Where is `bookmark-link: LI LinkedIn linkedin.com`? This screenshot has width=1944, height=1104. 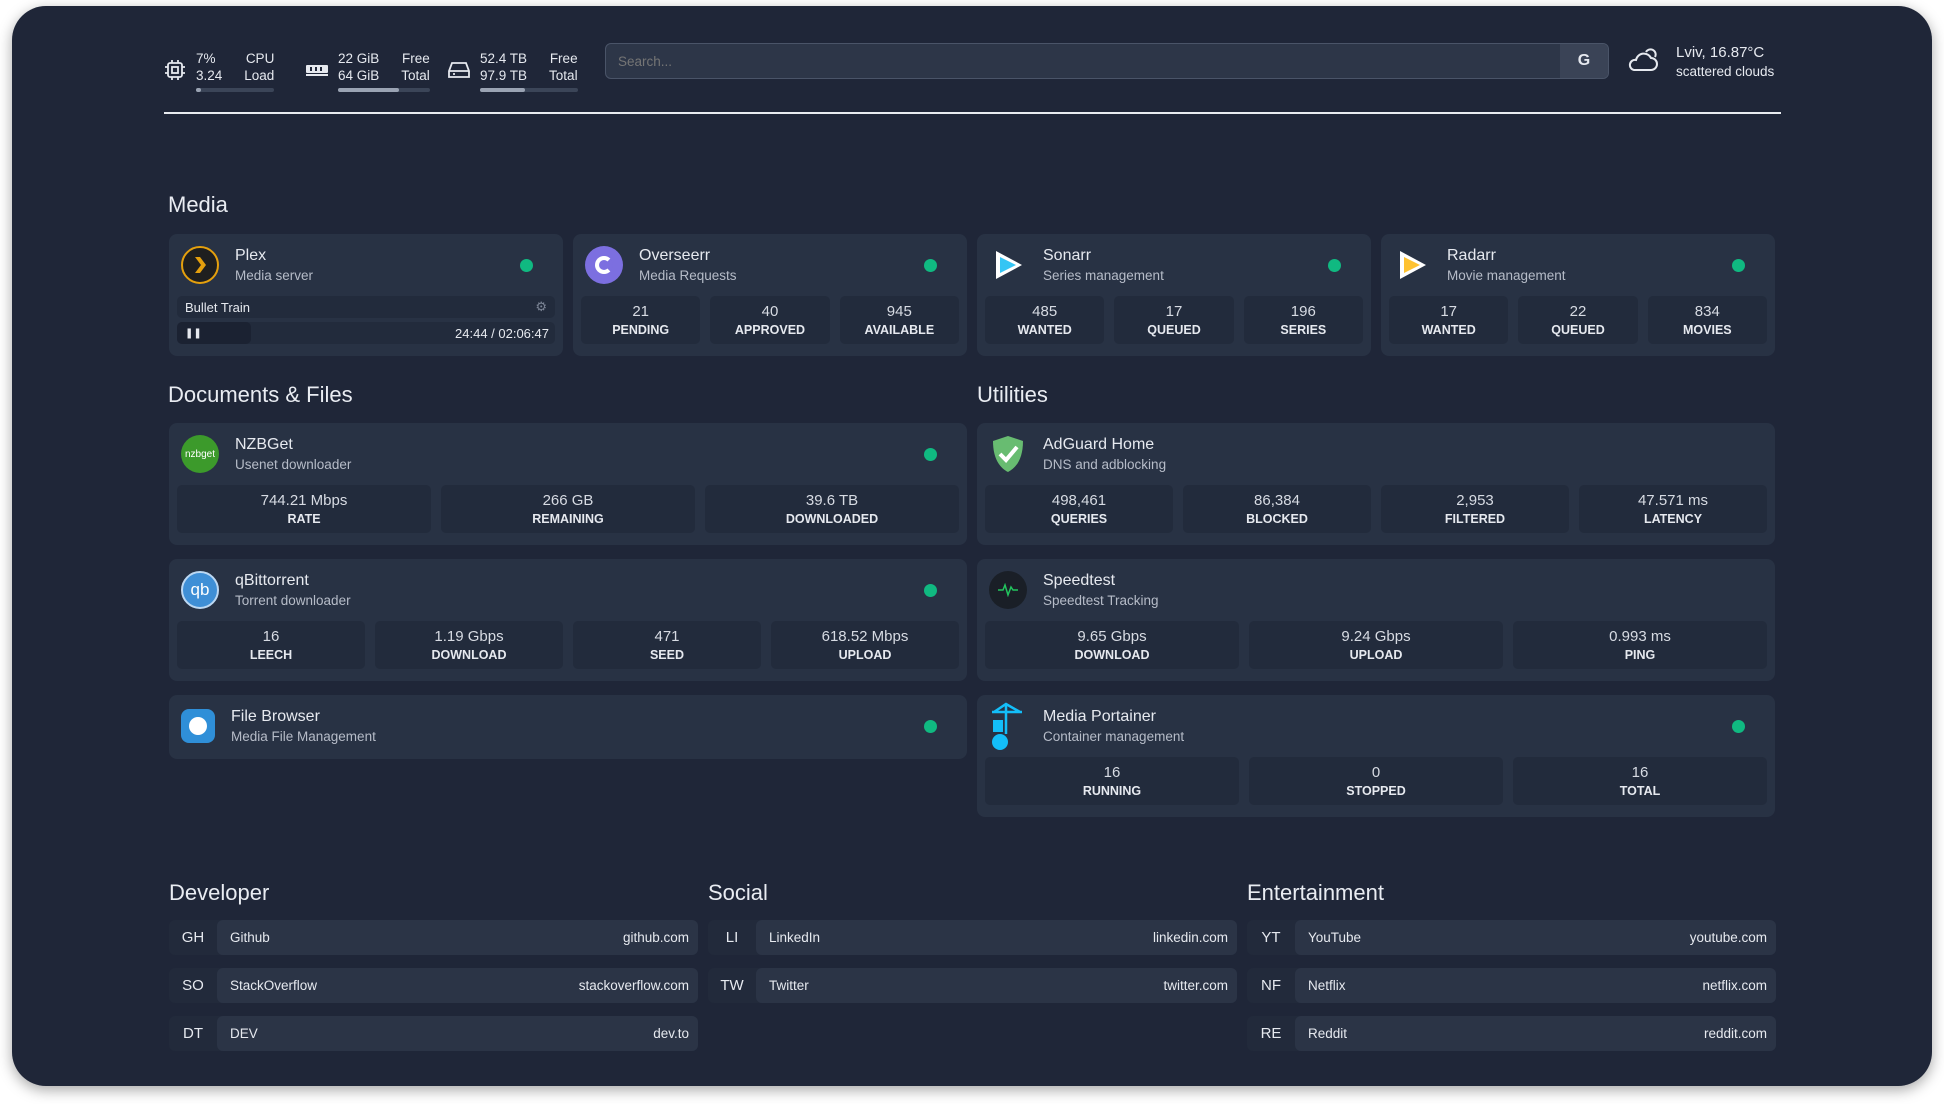 bookmark-link: LI LinkedIn linkedin.com is located at coordinates (972, 937).